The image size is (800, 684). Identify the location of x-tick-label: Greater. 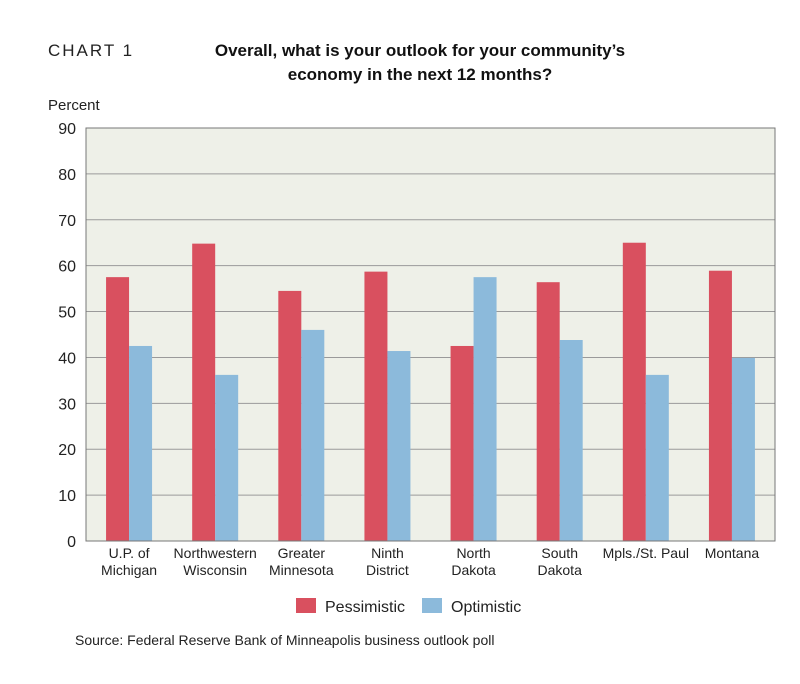
(302, 553).